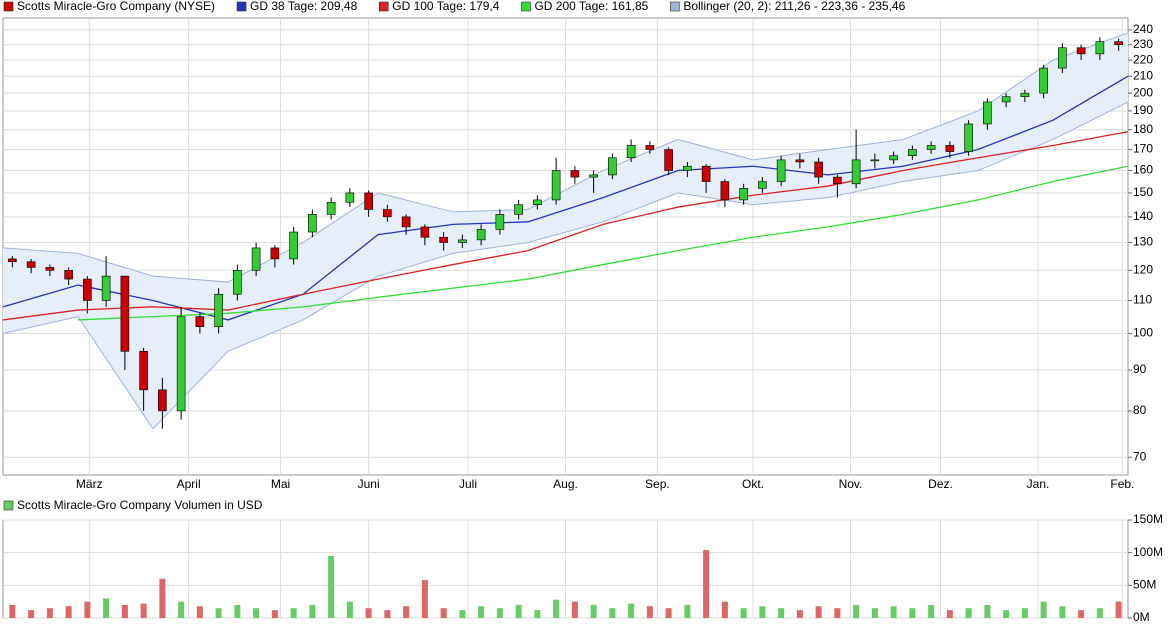  What do you see at coordinates (1142, 300) in the screenshot?
I see `y-tick-label: 110` at bounding box center [1142, 300].